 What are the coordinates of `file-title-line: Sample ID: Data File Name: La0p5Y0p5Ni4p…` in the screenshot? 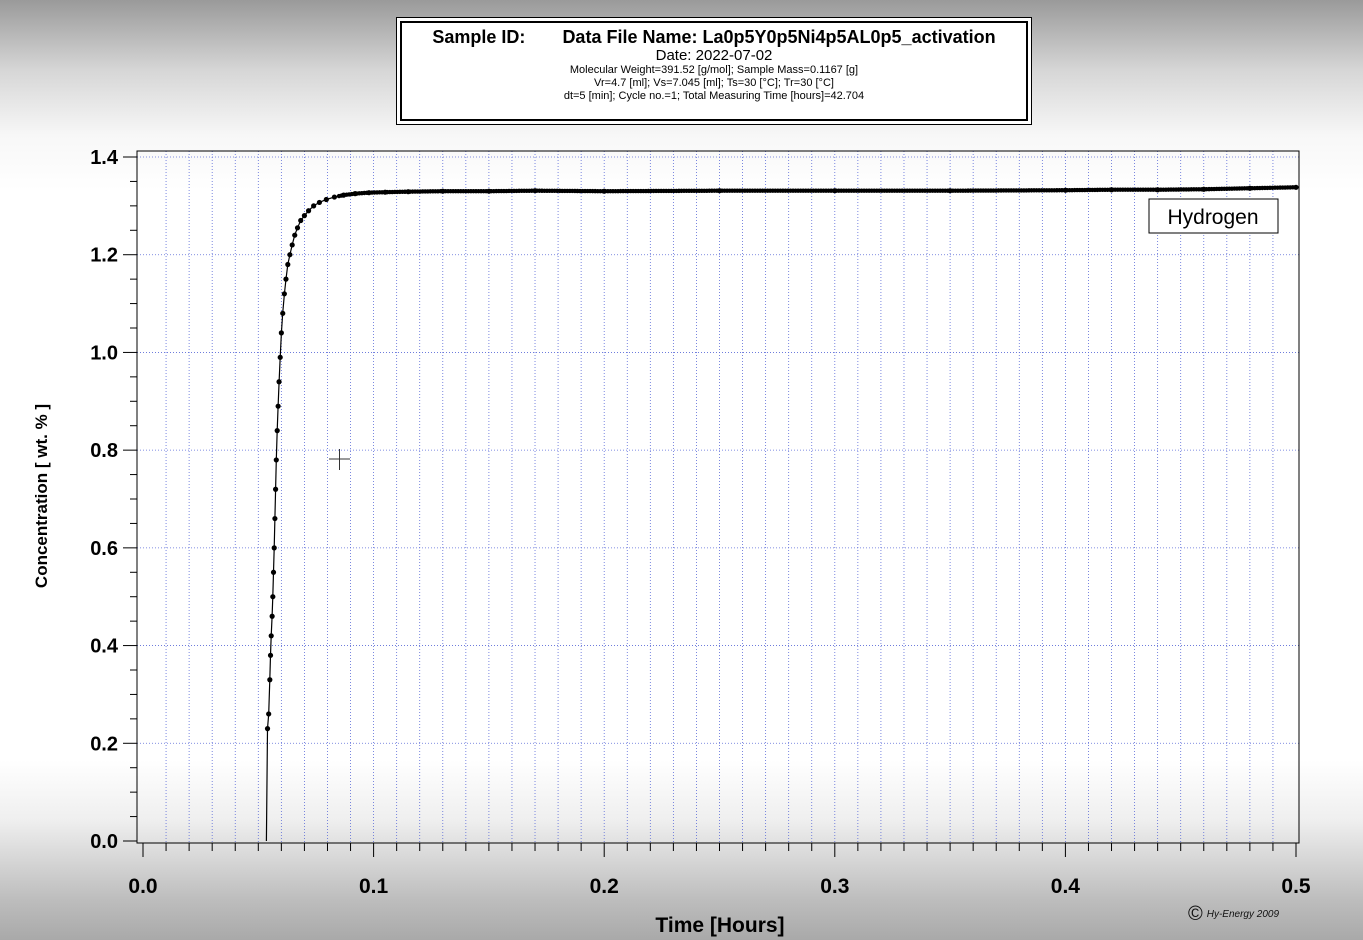 It's located at (714, 37).